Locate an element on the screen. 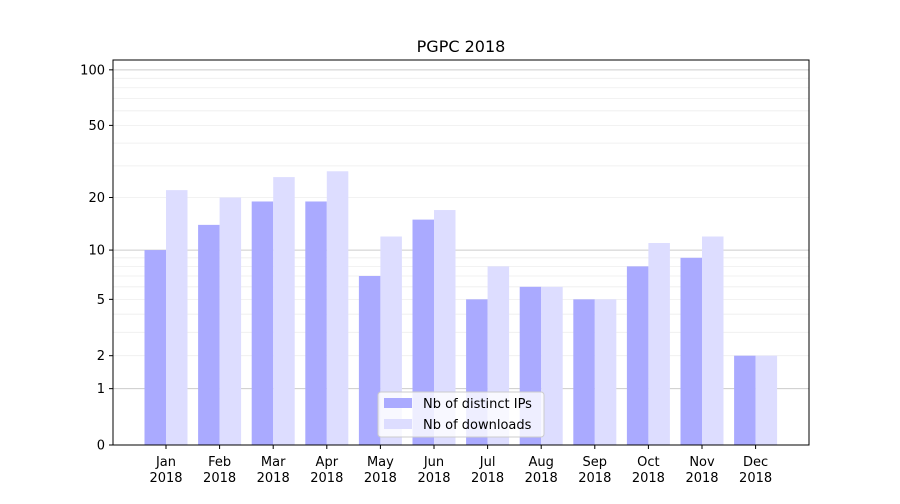 Image resolution: width=900 pixels, height=504 pixels. x-tick-label: Jan is located at coordinates (165, 462).